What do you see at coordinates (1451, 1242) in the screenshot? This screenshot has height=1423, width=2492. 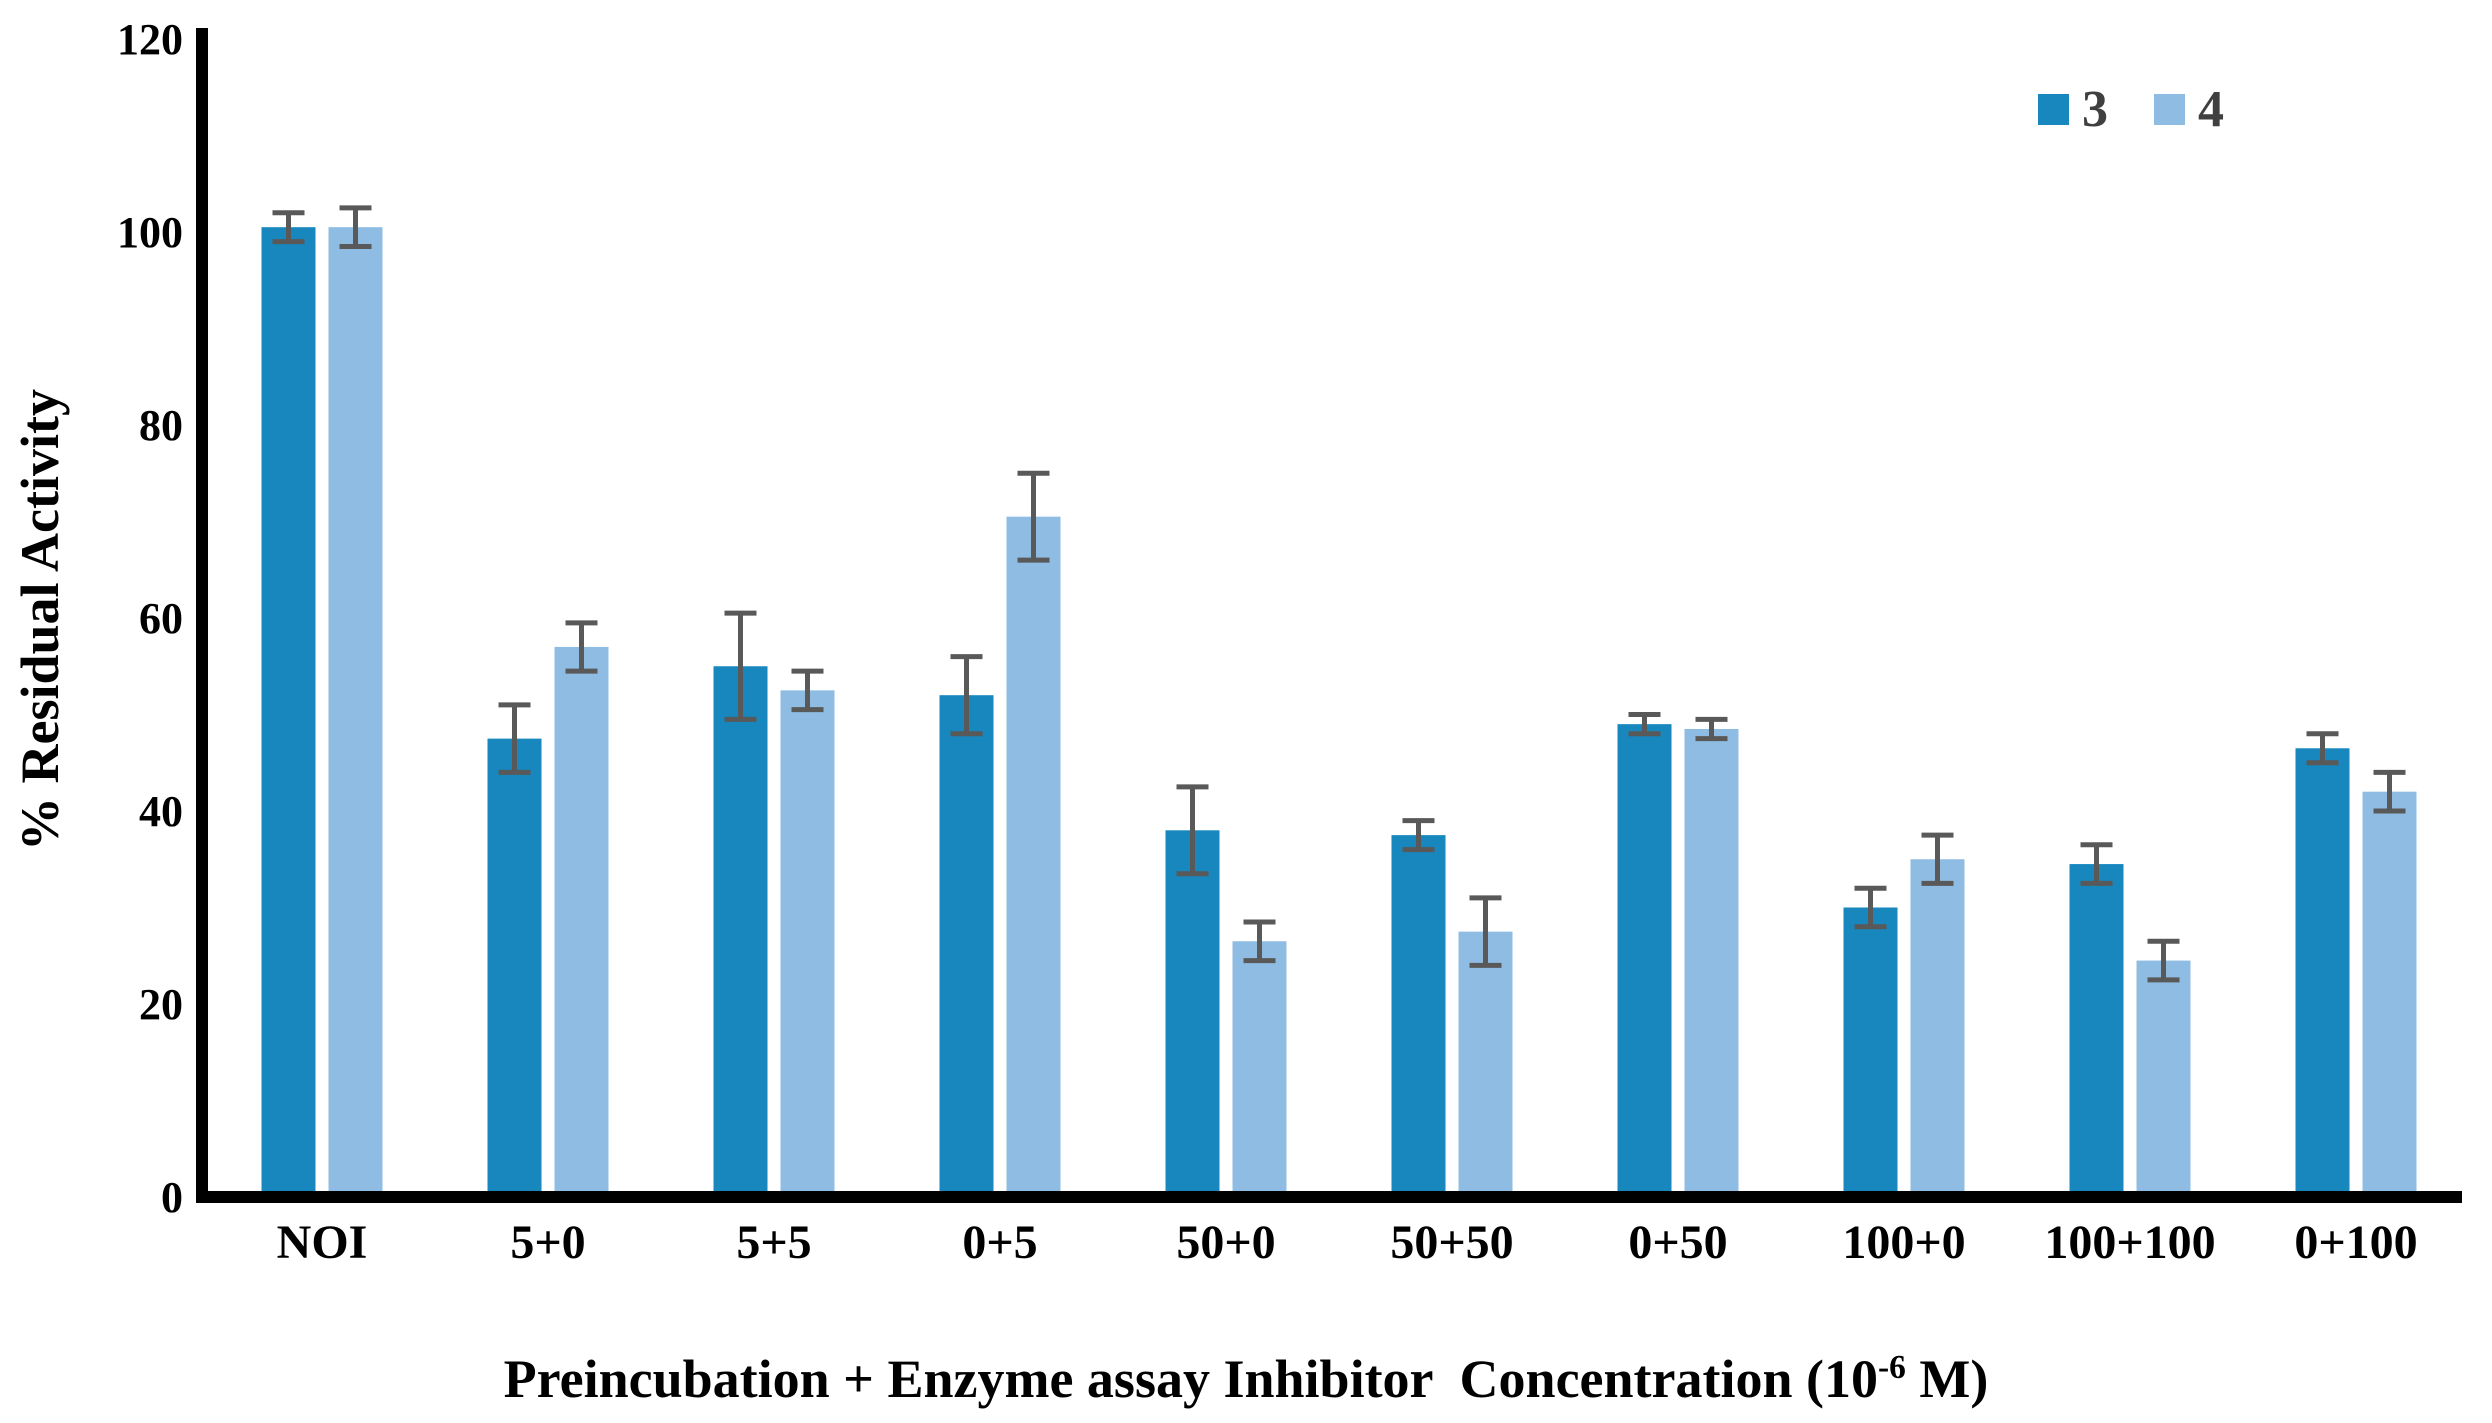 I see `x-category-label-50+50: 50+50` at bounding box center [1451, 1242].